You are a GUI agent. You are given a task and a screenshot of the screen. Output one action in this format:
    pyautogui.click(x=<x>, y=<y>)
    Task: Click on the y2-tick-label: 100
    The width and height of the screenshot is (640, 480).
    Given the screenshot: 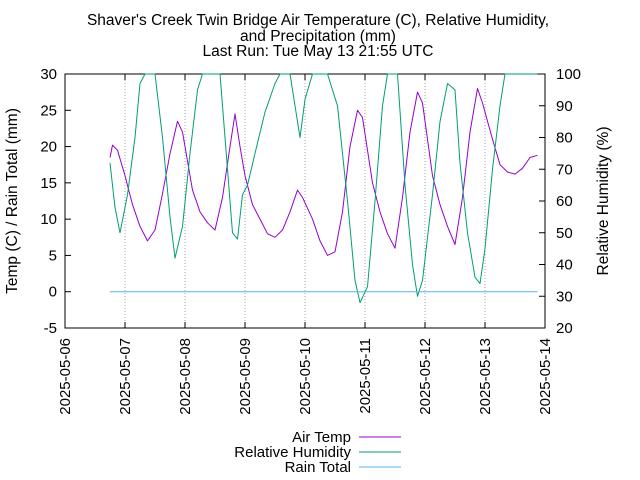 What is the action you would take?
    pyautogui.click(x=568, y=74)
    